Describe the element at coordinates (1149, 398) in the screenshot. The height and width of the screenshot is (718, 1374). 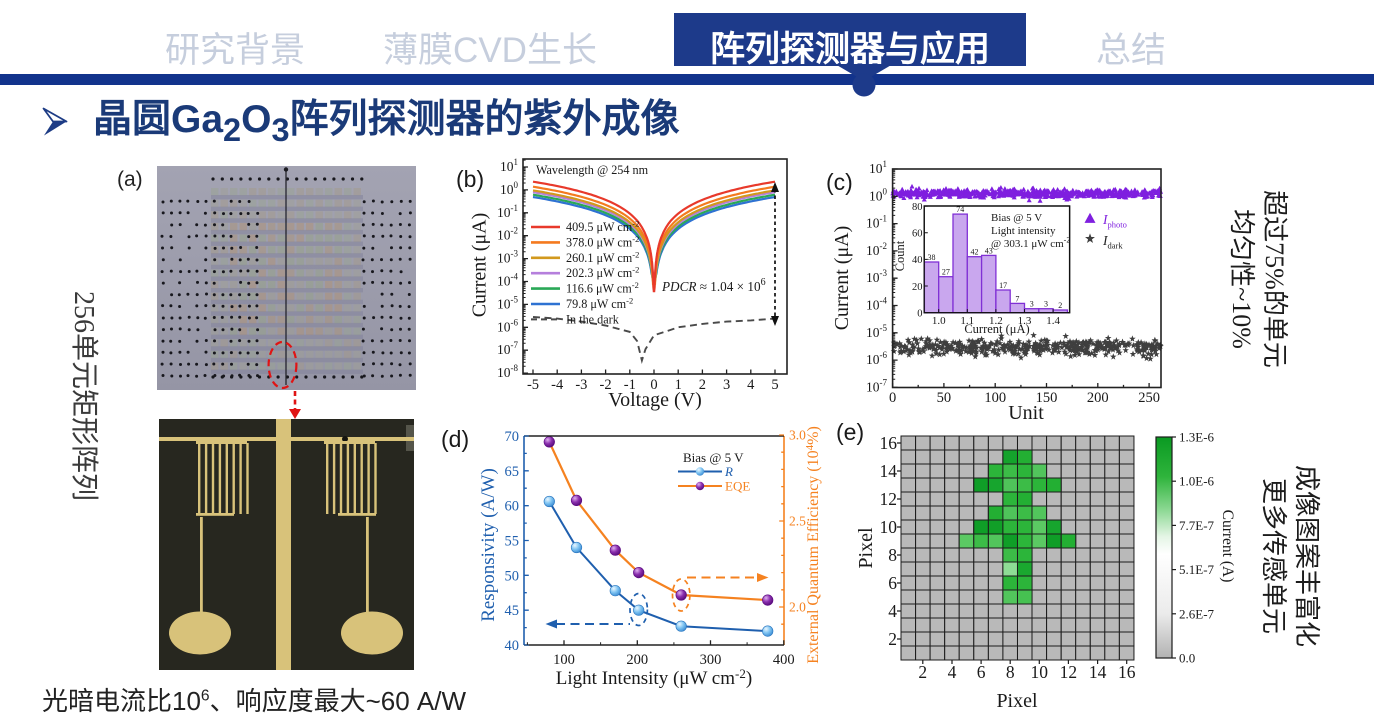
I see `svg-text: 250` at that location.